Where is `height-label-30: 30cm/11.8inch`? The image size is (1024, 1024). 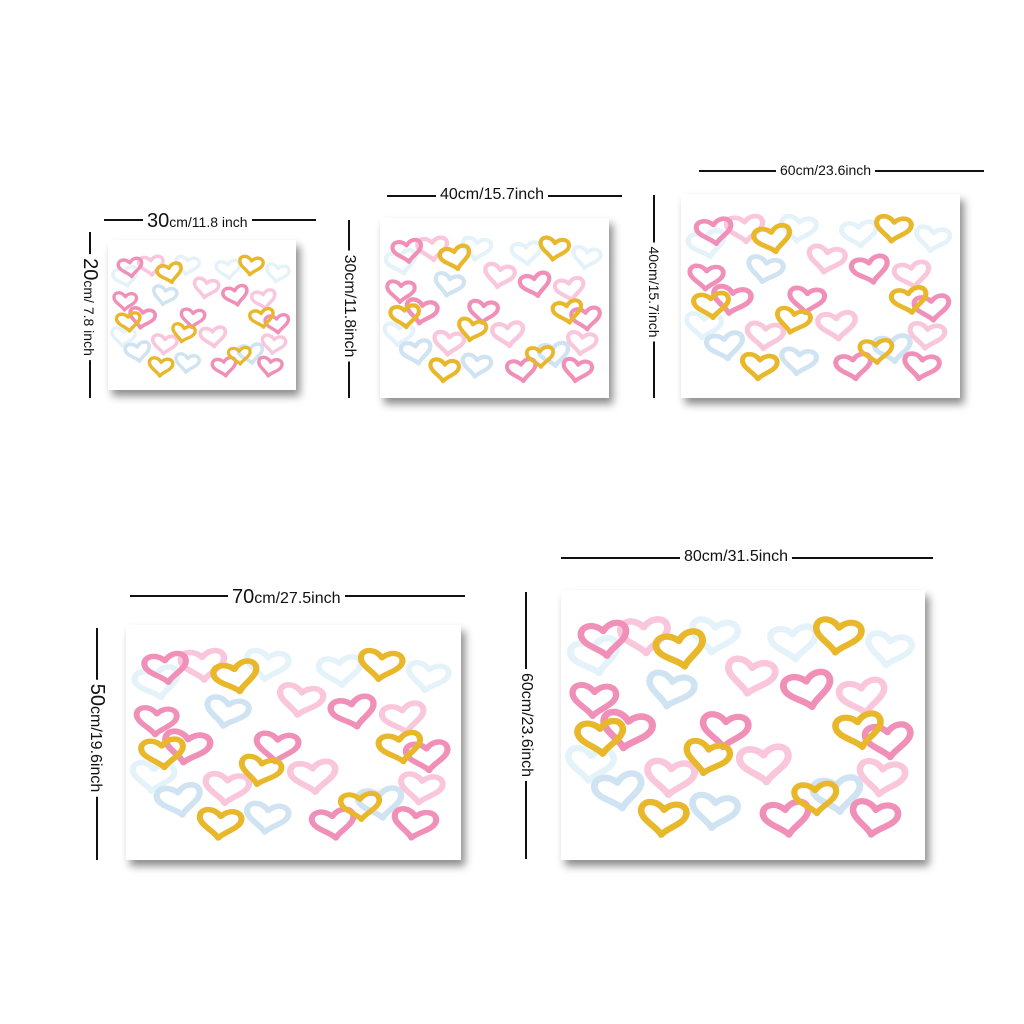
height-label-30: 30cm/11.8inch is located at coordinates (349, 306).